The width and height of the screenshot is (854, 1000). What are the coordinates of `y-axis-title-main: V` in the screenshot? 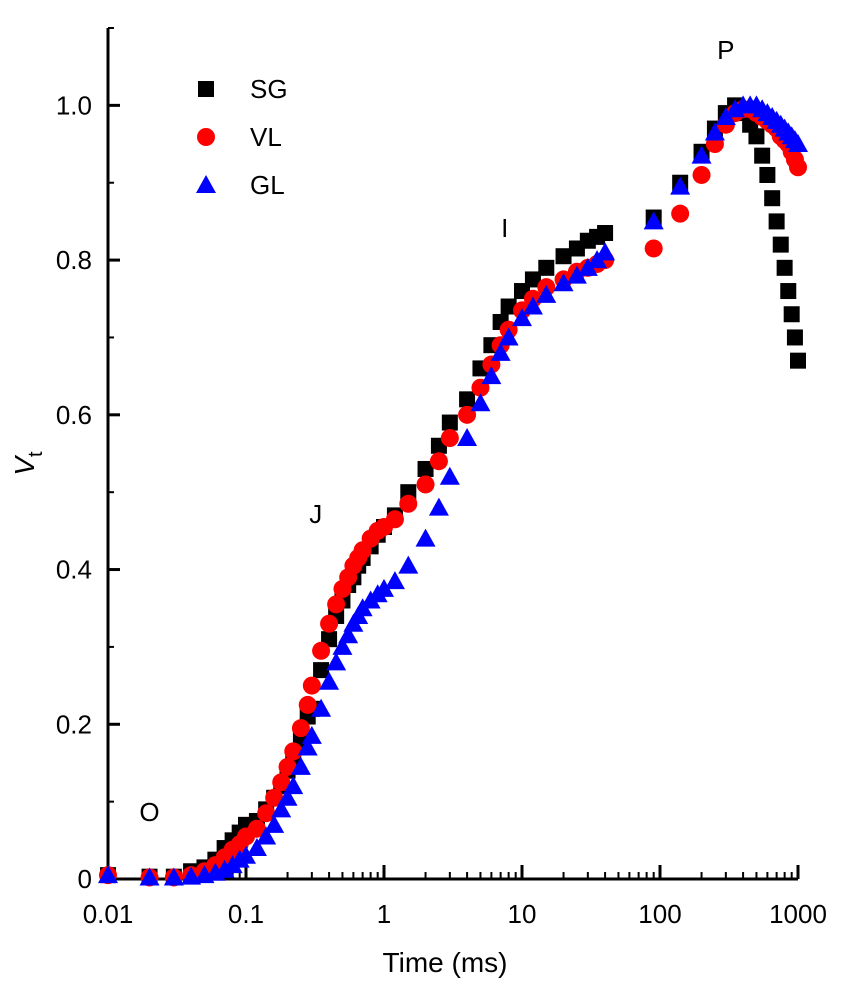 It's located at (24, 465).